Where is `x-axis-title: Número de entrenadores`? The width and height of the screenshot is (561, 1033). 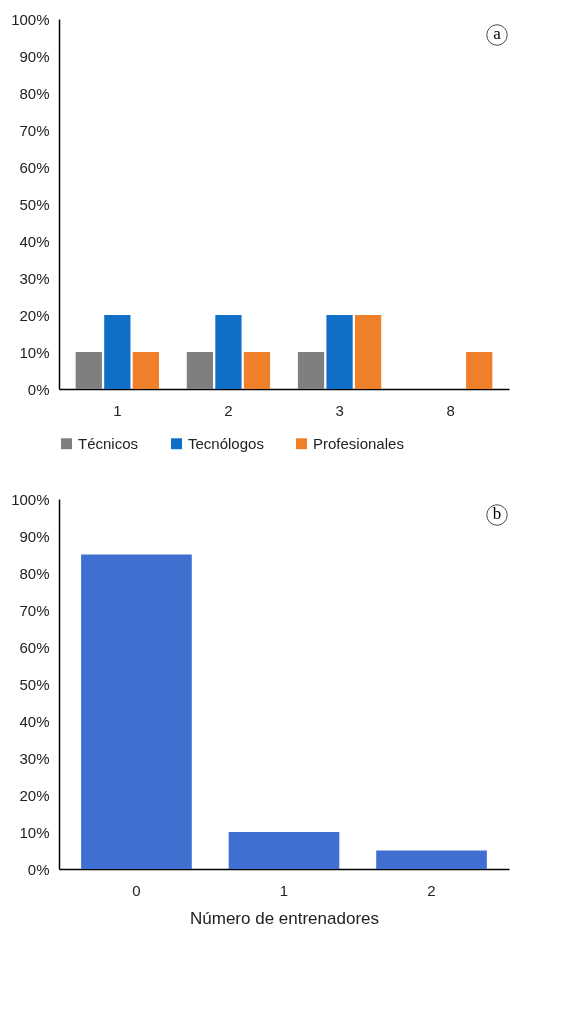 x-axis-title: Número de entrenadores is located at coordinates (284, 918).